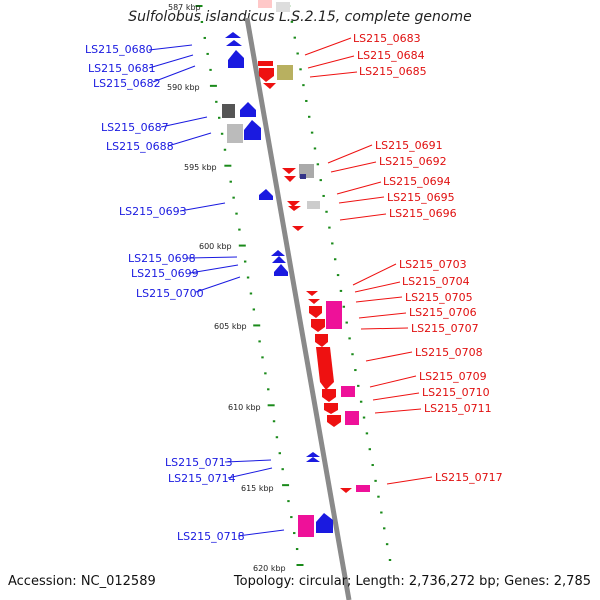 The height and width of the screenshot is (600, 600). What do you see at coordinates (453, 376) in the screenshot?
I see `gene-label: LS215_0709` at bounding box center [453, 376].